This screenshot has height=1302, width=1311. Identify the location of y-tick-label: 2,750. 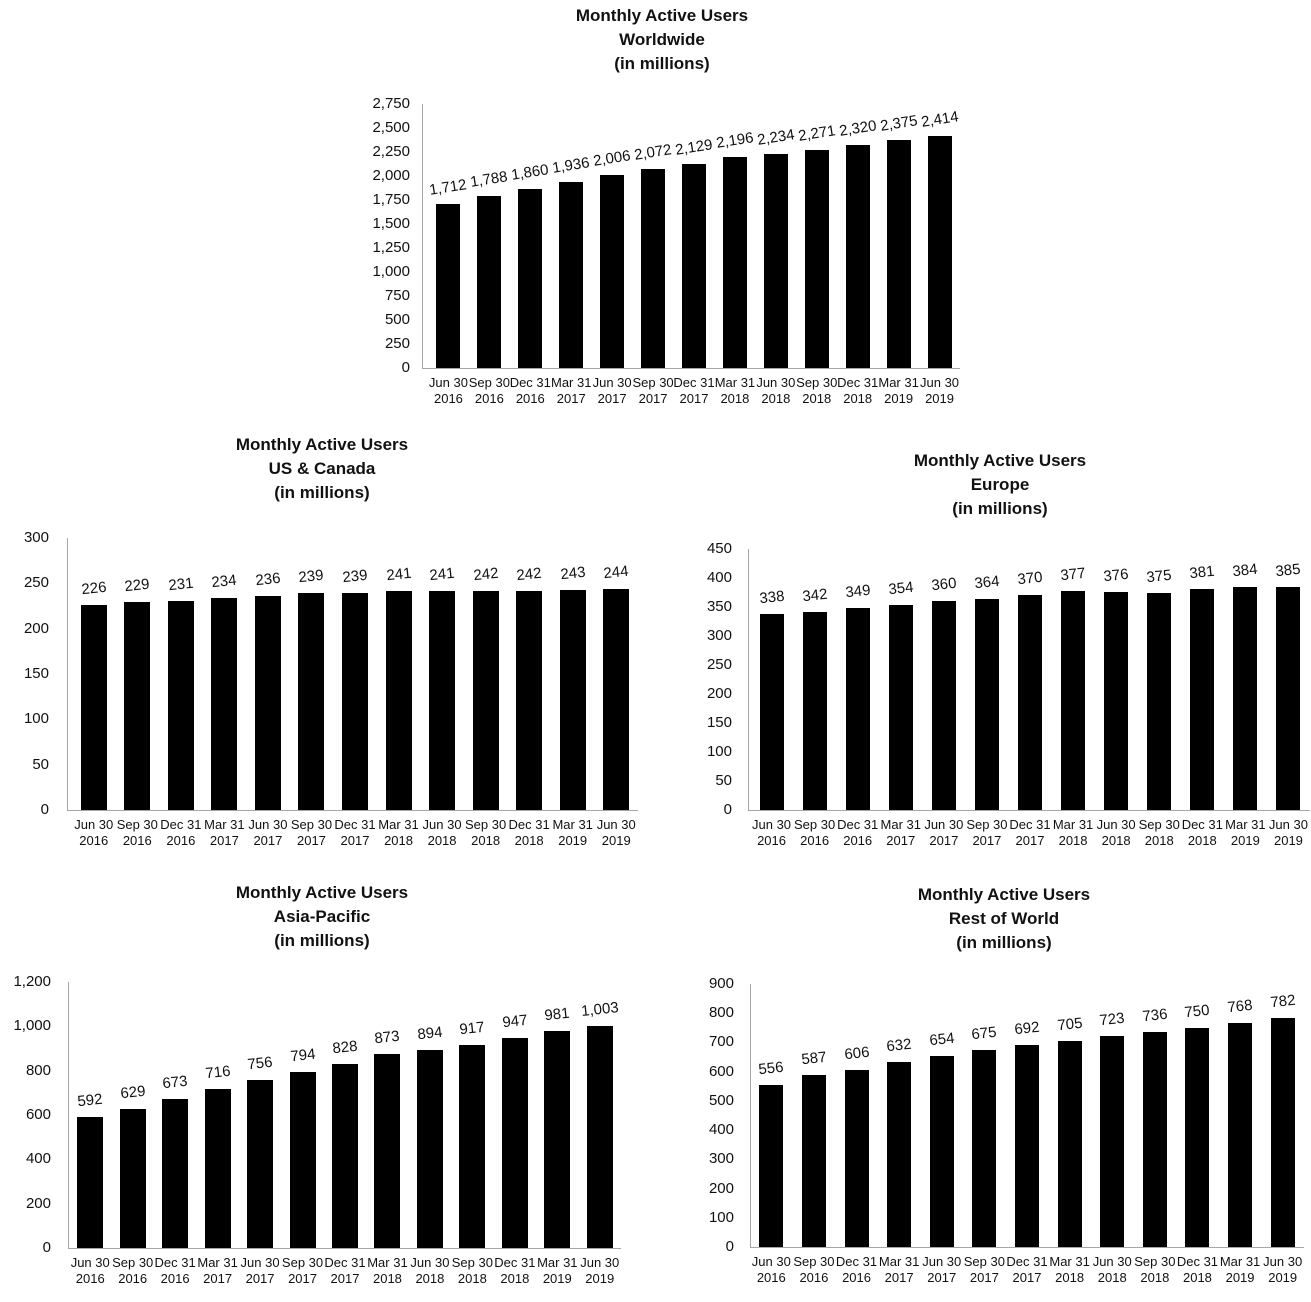
(391, 103).